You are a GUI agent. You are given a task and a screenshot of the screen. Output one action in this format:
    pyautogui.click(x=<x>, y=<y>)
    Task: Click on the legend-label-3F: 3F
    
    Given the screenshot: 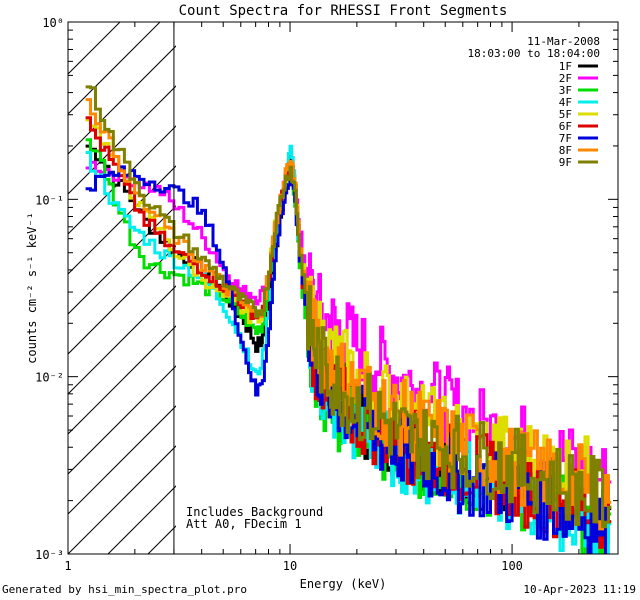 What is the action you would take?
    pyautogui.click(x=565, y=90)
    